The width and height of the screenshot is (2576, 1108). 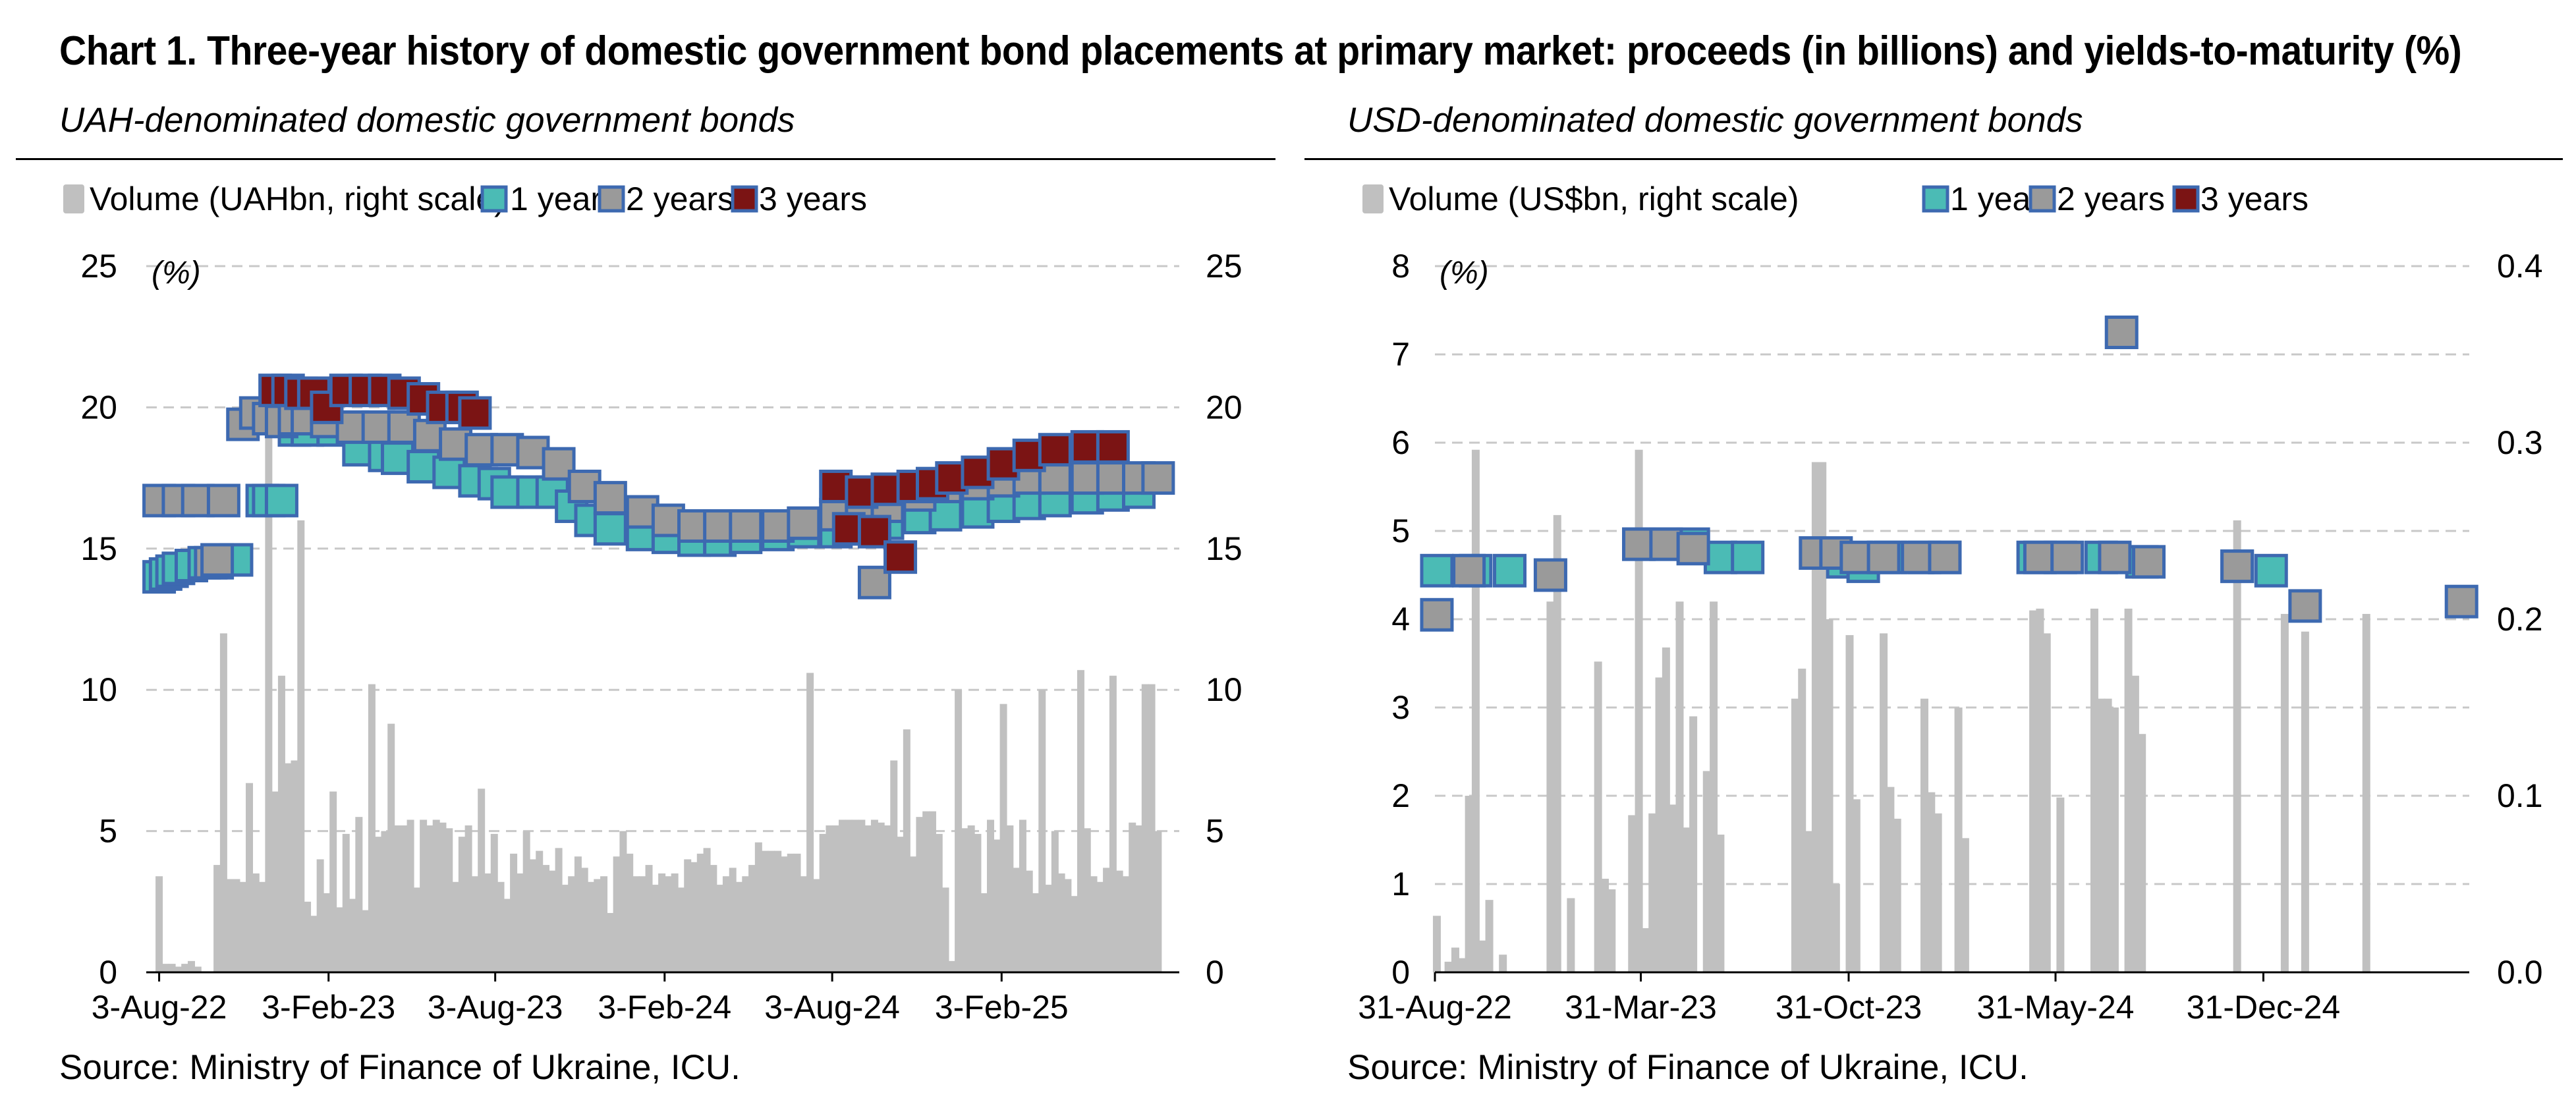 I want to click on usd-legend-label: Volume (US$bn, right scale), so click(x=1594, y=198).